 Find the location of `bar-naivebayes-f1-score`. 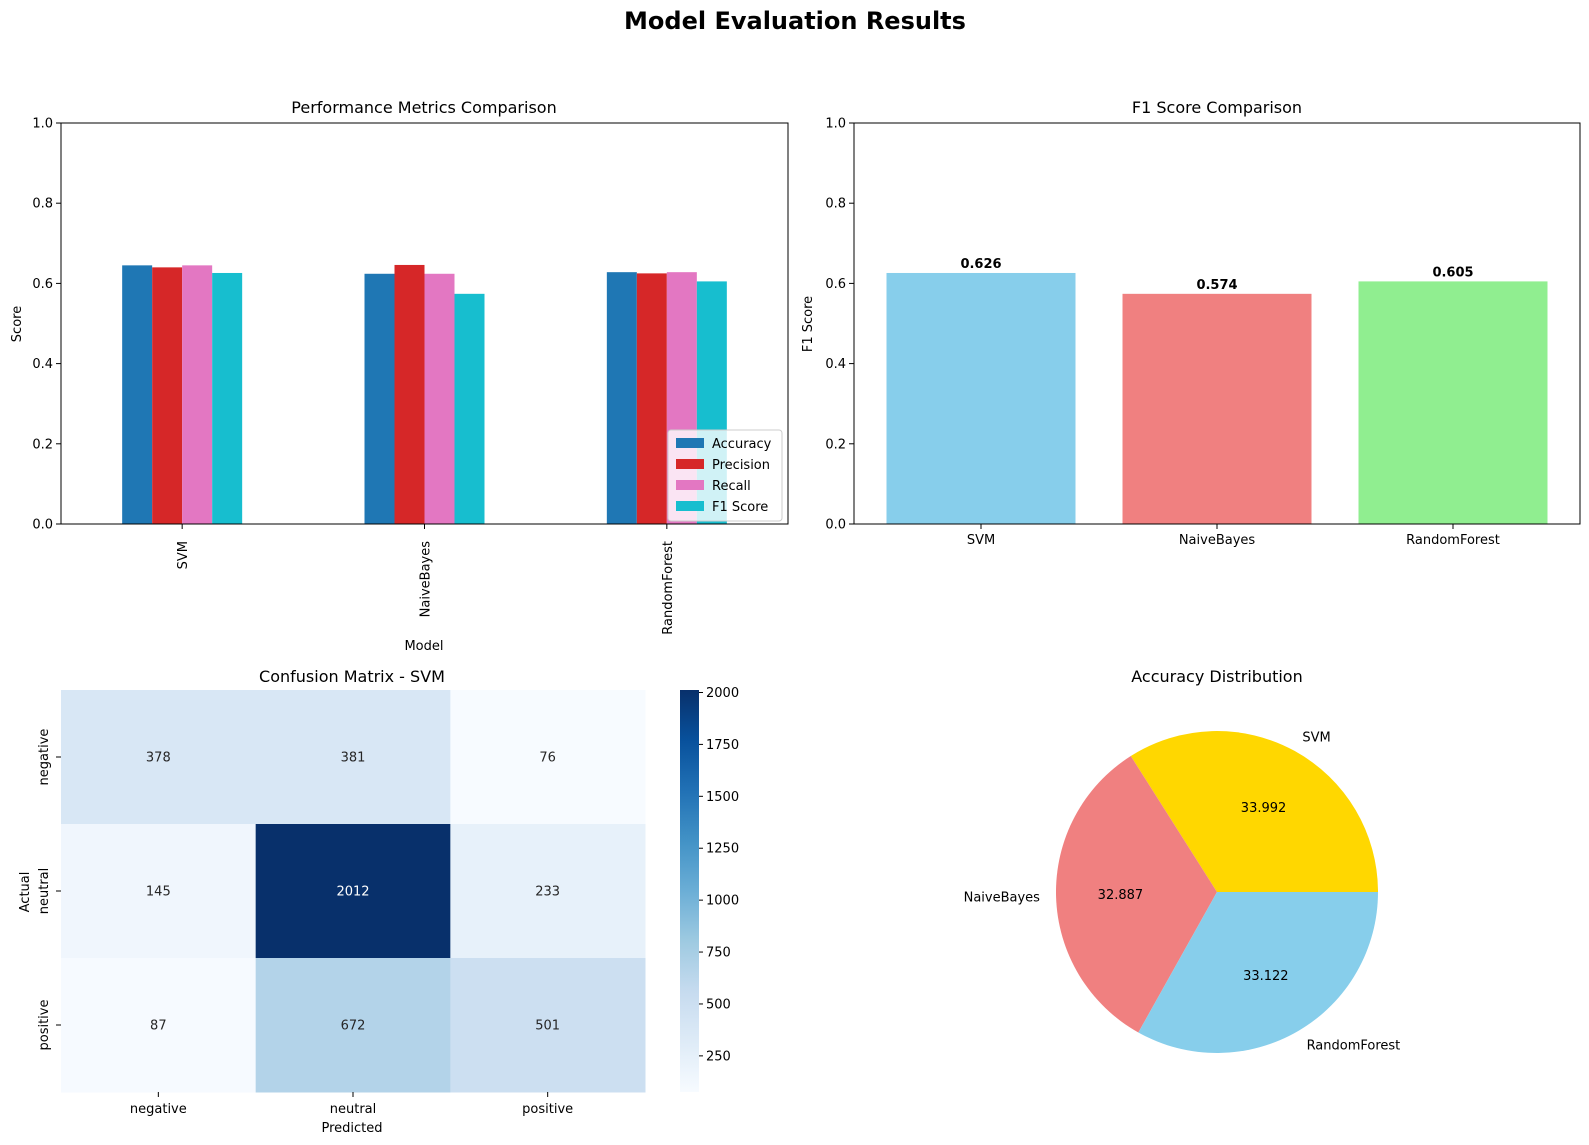

bar-naivebayes-f1-score is located at coordinates (469, 408).